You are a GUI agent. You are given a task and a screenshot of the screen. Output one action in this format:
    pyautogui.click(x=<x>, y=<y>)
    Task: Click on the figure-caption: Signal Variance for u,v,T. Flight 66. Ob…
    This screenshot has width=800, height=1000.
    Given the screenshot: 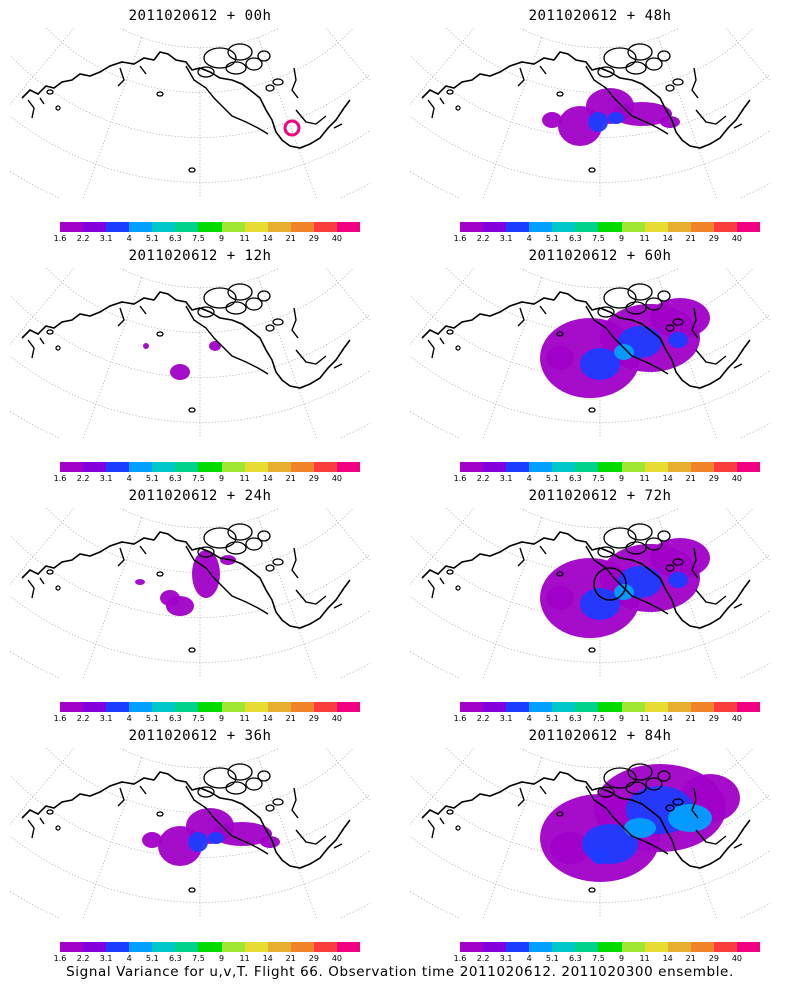 What is the action you would take?
    pyautogui.click(x=400, y=972)
    